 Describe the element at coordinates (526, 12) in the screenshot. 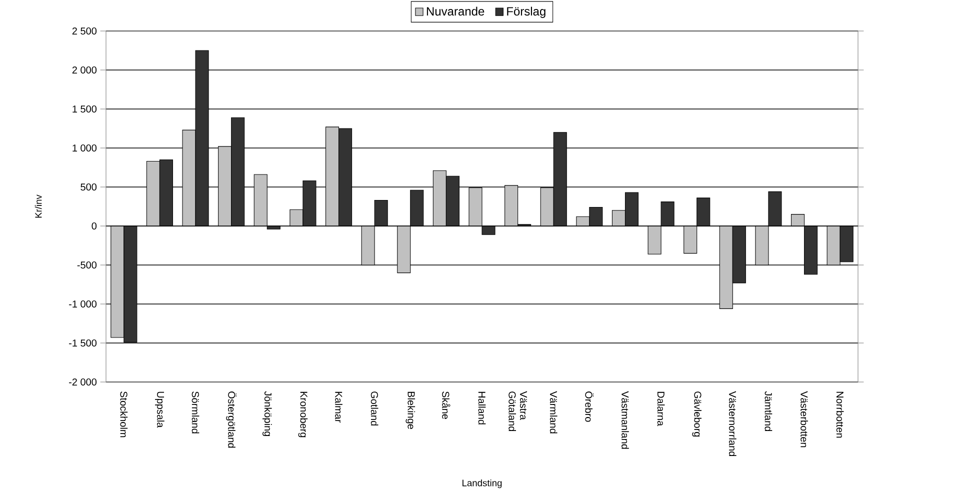

I see `legend-label: Förslag` at that location.